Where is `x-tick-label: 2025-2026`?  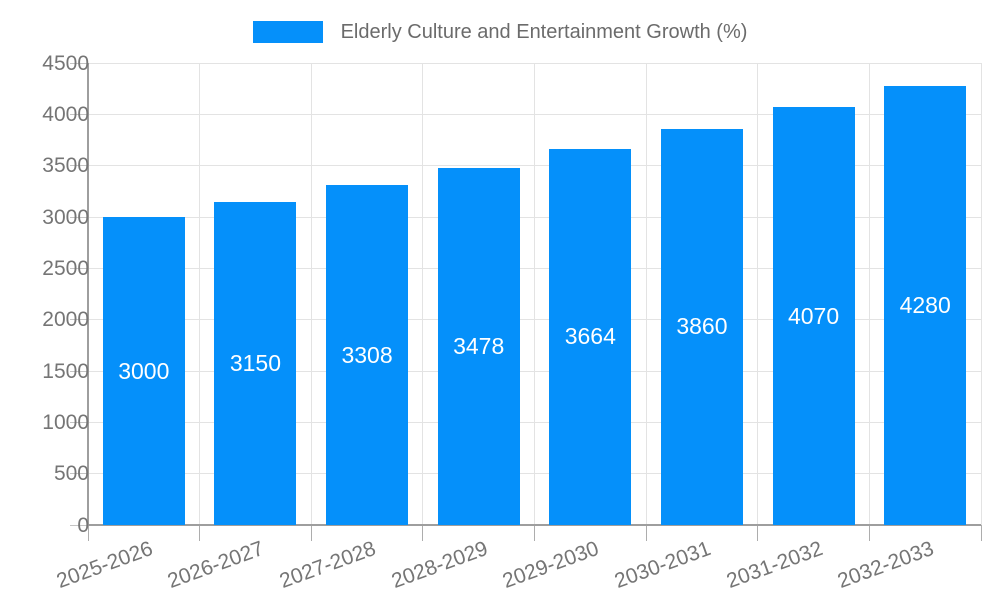
x-tick-label: 2025-2026 is located at coordinates (104, 565).